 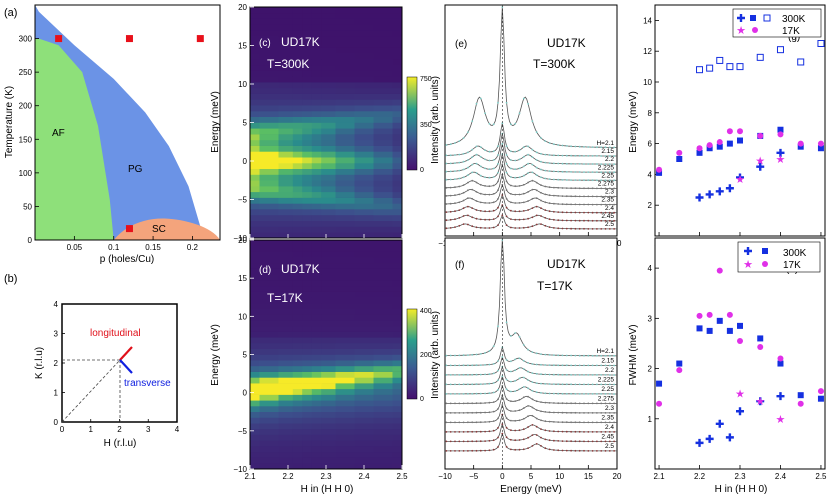 I want to click on region-af-label: AF, so click(x=58, y=133).